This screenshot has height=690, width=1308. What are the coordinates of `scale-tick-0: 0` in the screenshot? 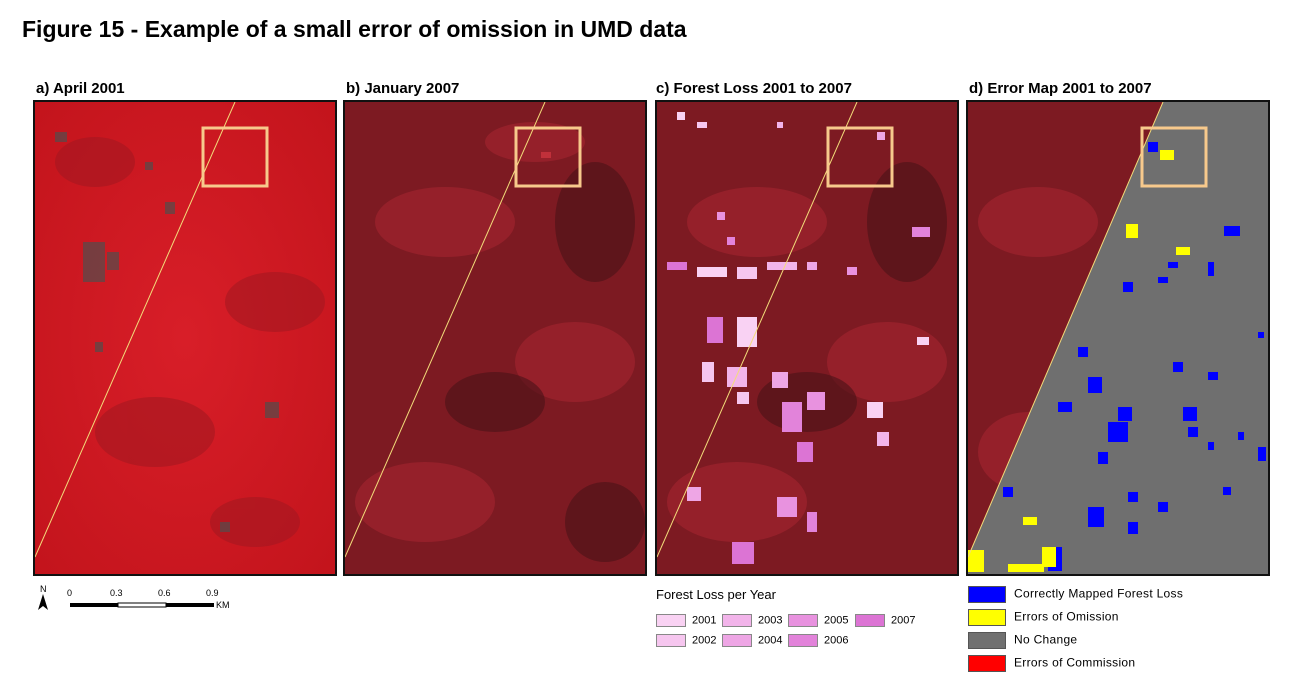 It's located at (70, 593).